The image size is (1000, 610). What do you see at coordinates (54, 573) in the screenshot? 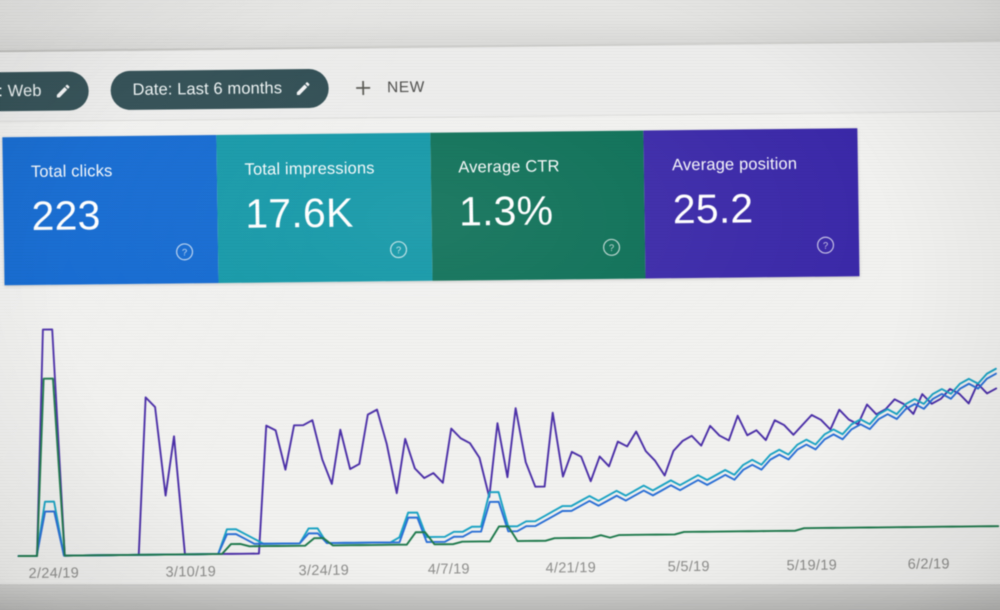
I see `x-axis-tick-label: 2/24/19` at bounding box center [54, 573].